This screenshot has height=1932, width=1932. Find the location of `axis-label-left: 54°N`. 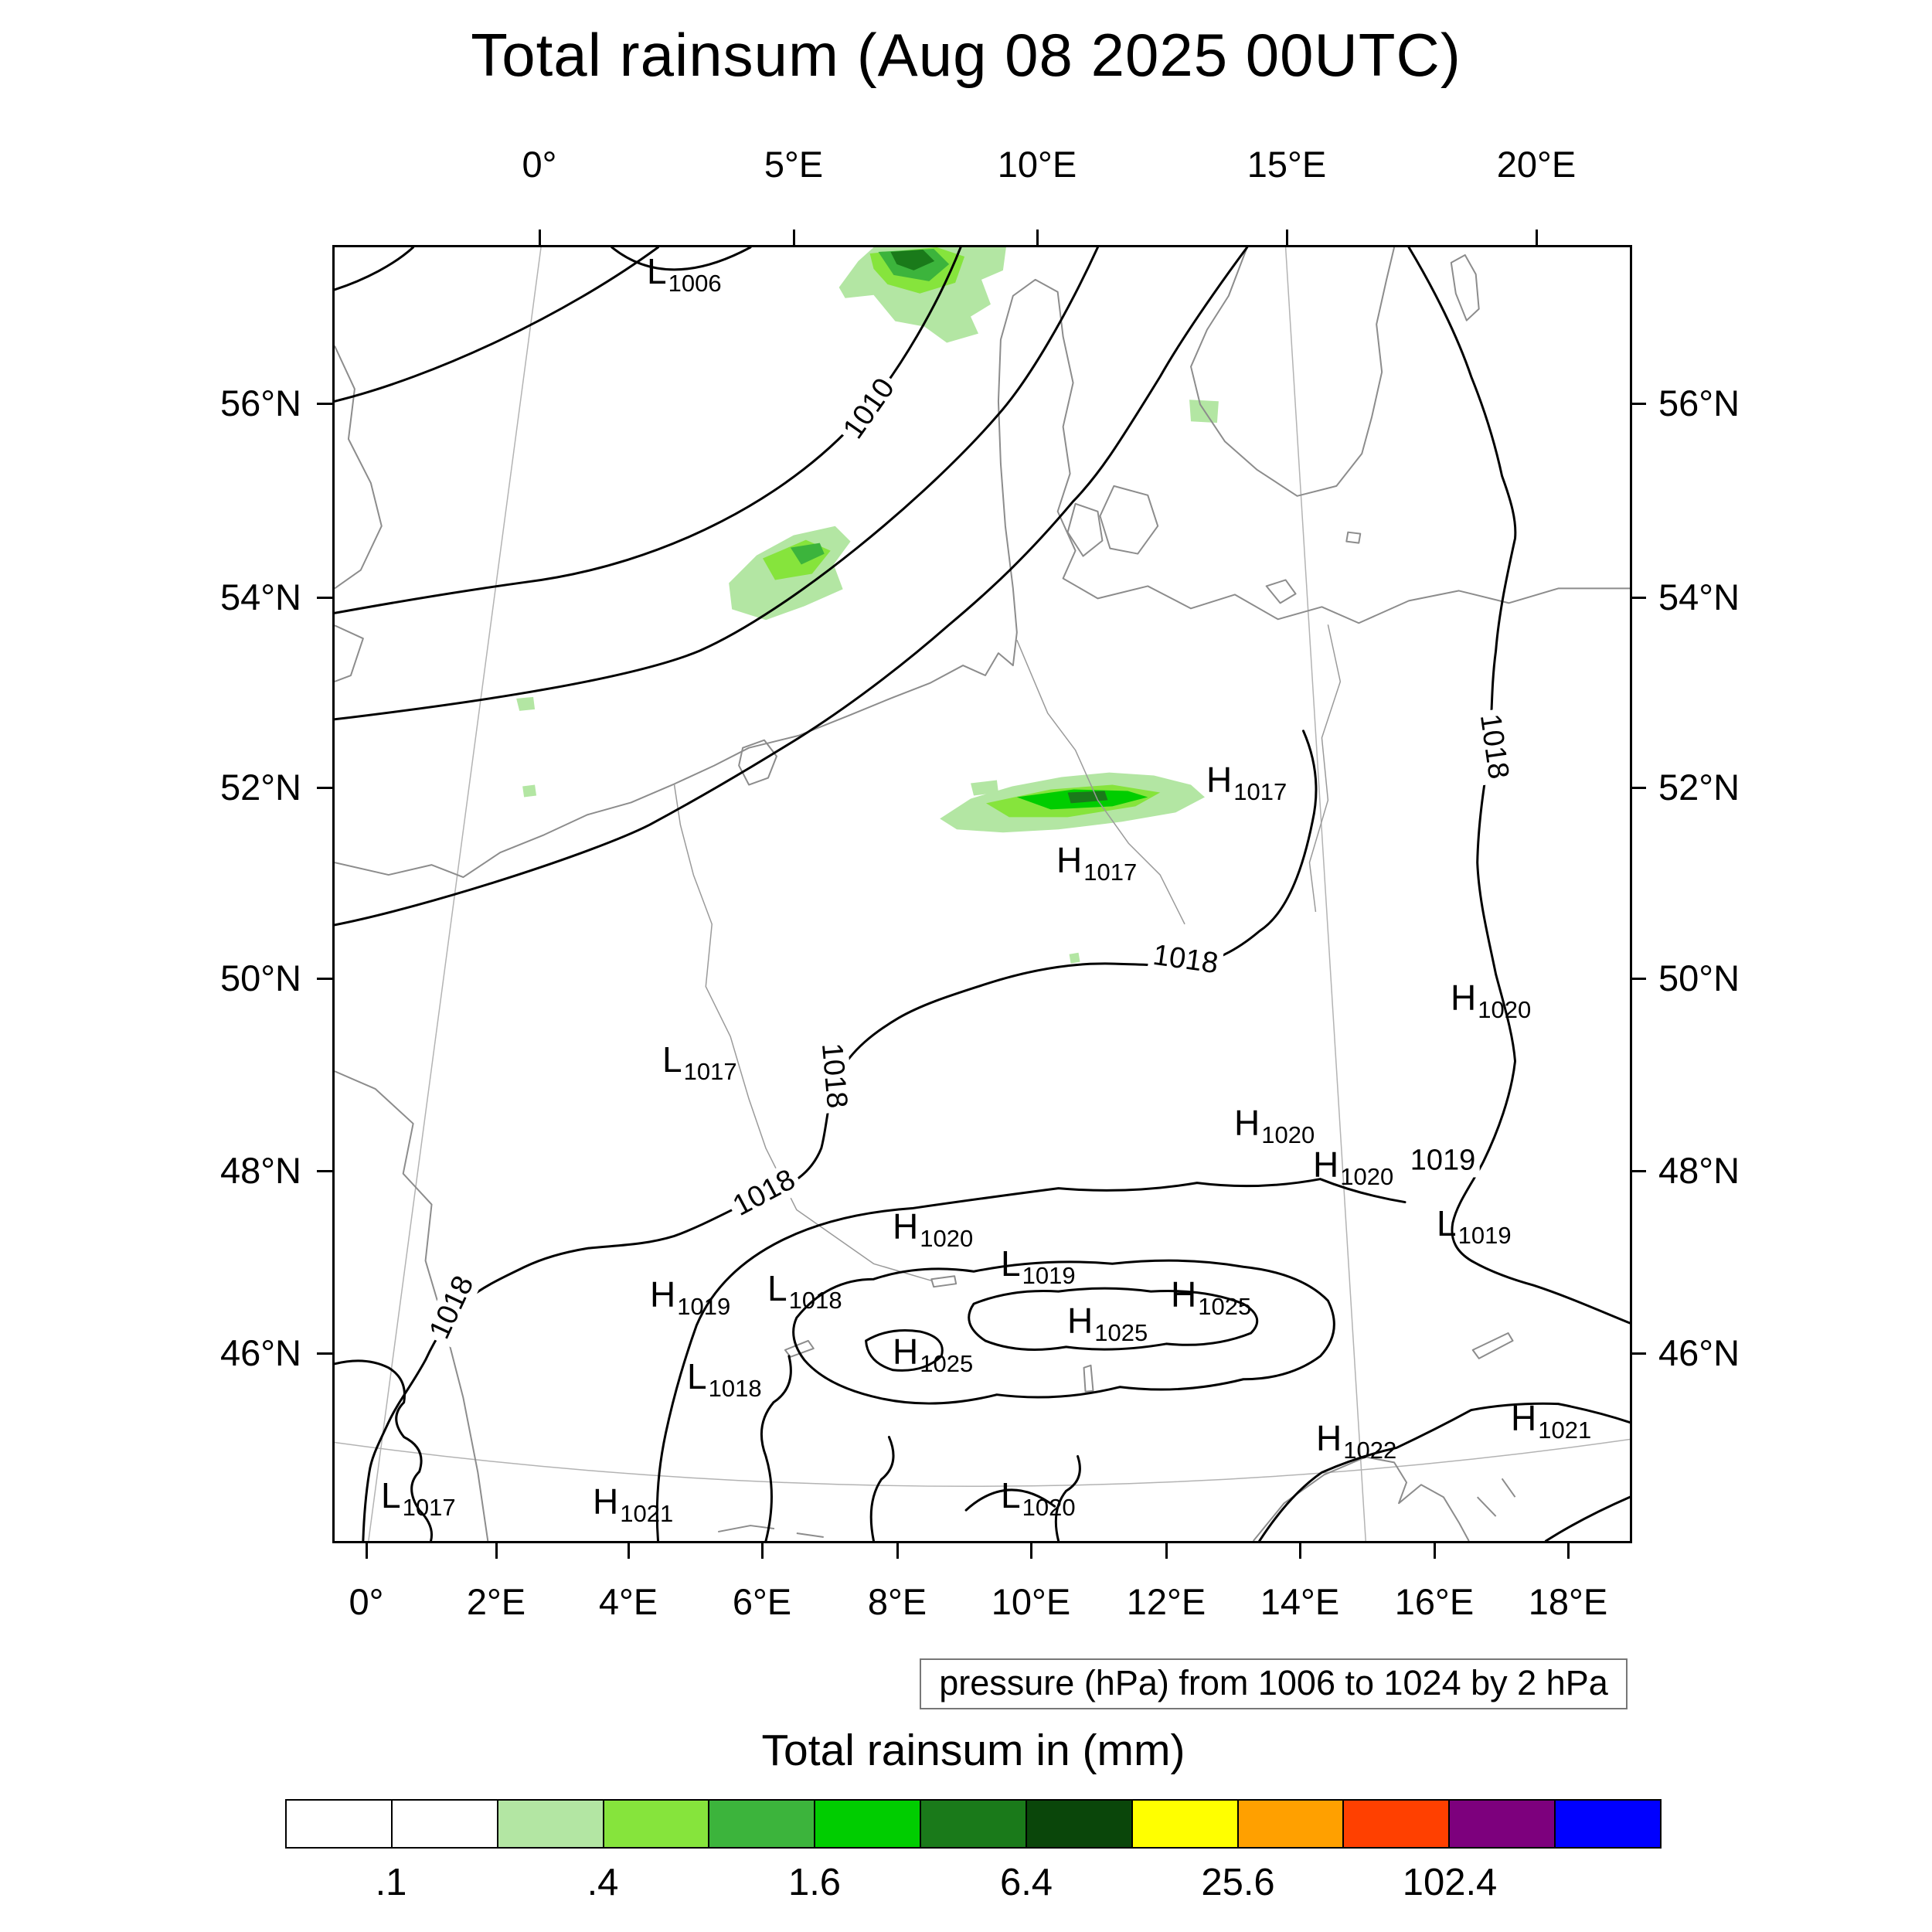

axis-label-left: 54°N is located at coordinates (260, 597).